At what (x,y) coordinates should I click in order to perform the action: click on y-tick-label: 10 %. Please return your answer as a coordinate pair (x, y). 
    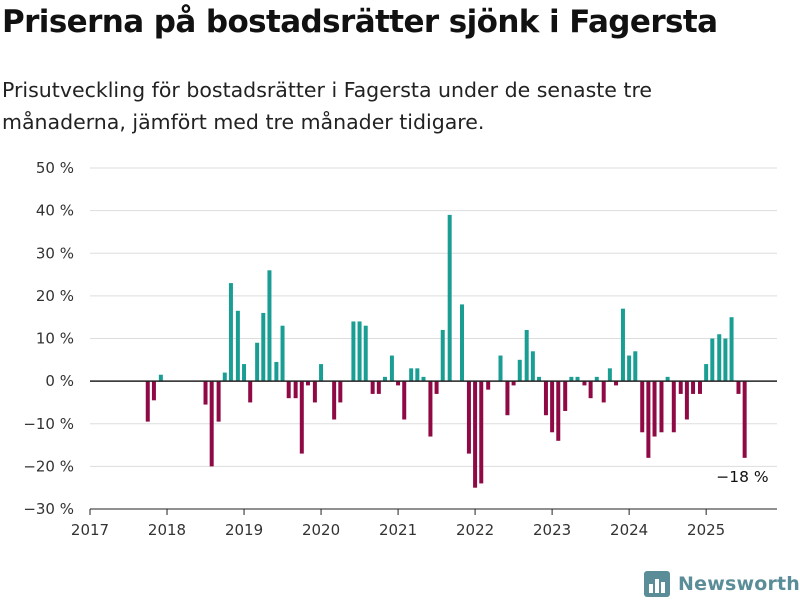
    Looking at the image, I should click on (55, 339).